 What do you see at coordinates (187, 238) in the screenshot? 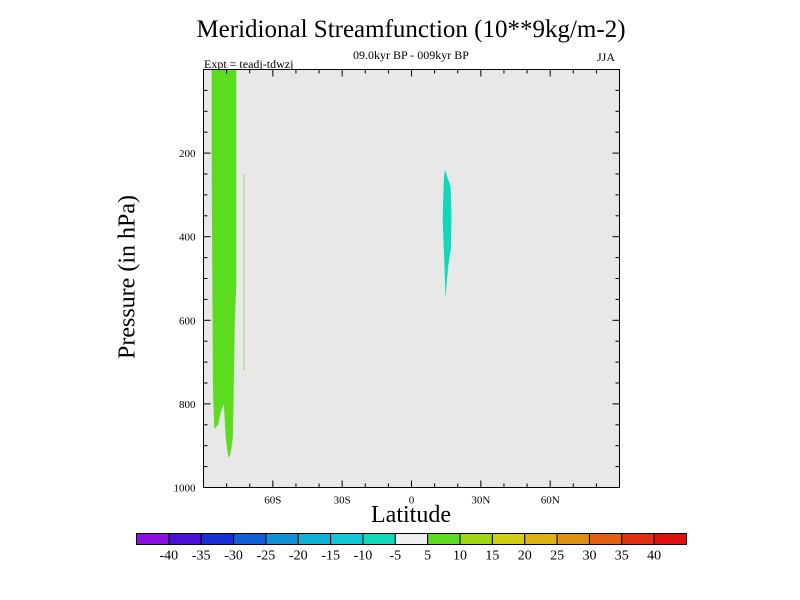
I see `y-tick-label: 400` at bounding box center [187, 238].